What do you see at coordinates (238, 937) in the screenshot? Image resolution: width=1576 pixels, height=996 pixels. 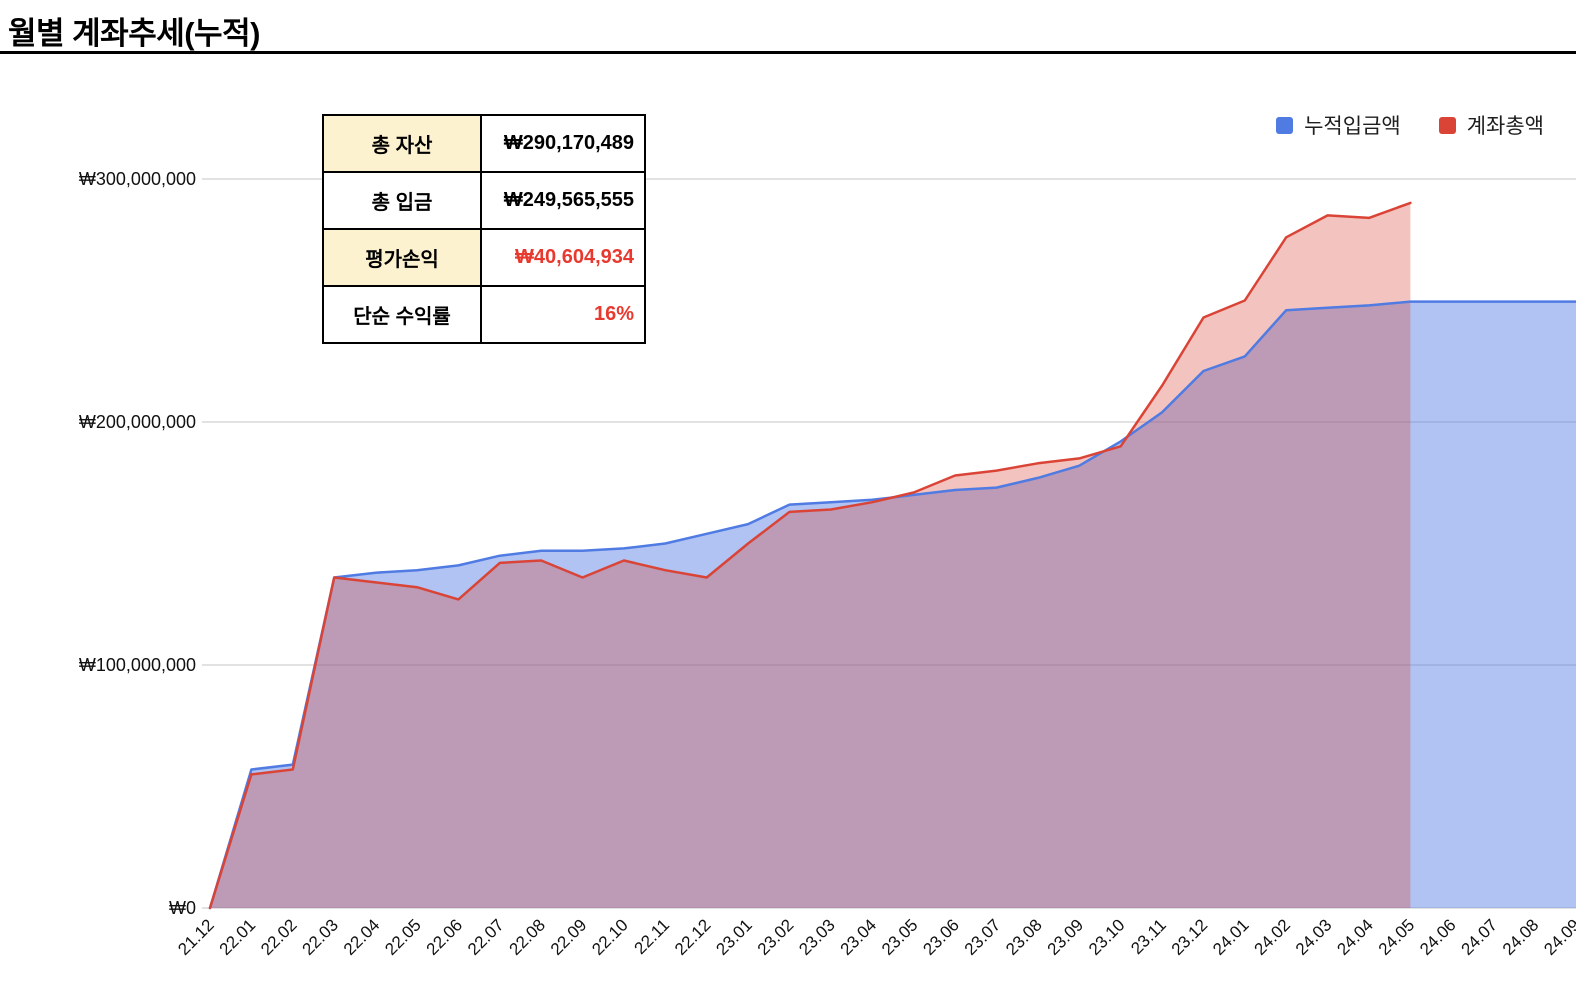 I see `x-axis-label: 22.01` at bounding box center [238, 937].